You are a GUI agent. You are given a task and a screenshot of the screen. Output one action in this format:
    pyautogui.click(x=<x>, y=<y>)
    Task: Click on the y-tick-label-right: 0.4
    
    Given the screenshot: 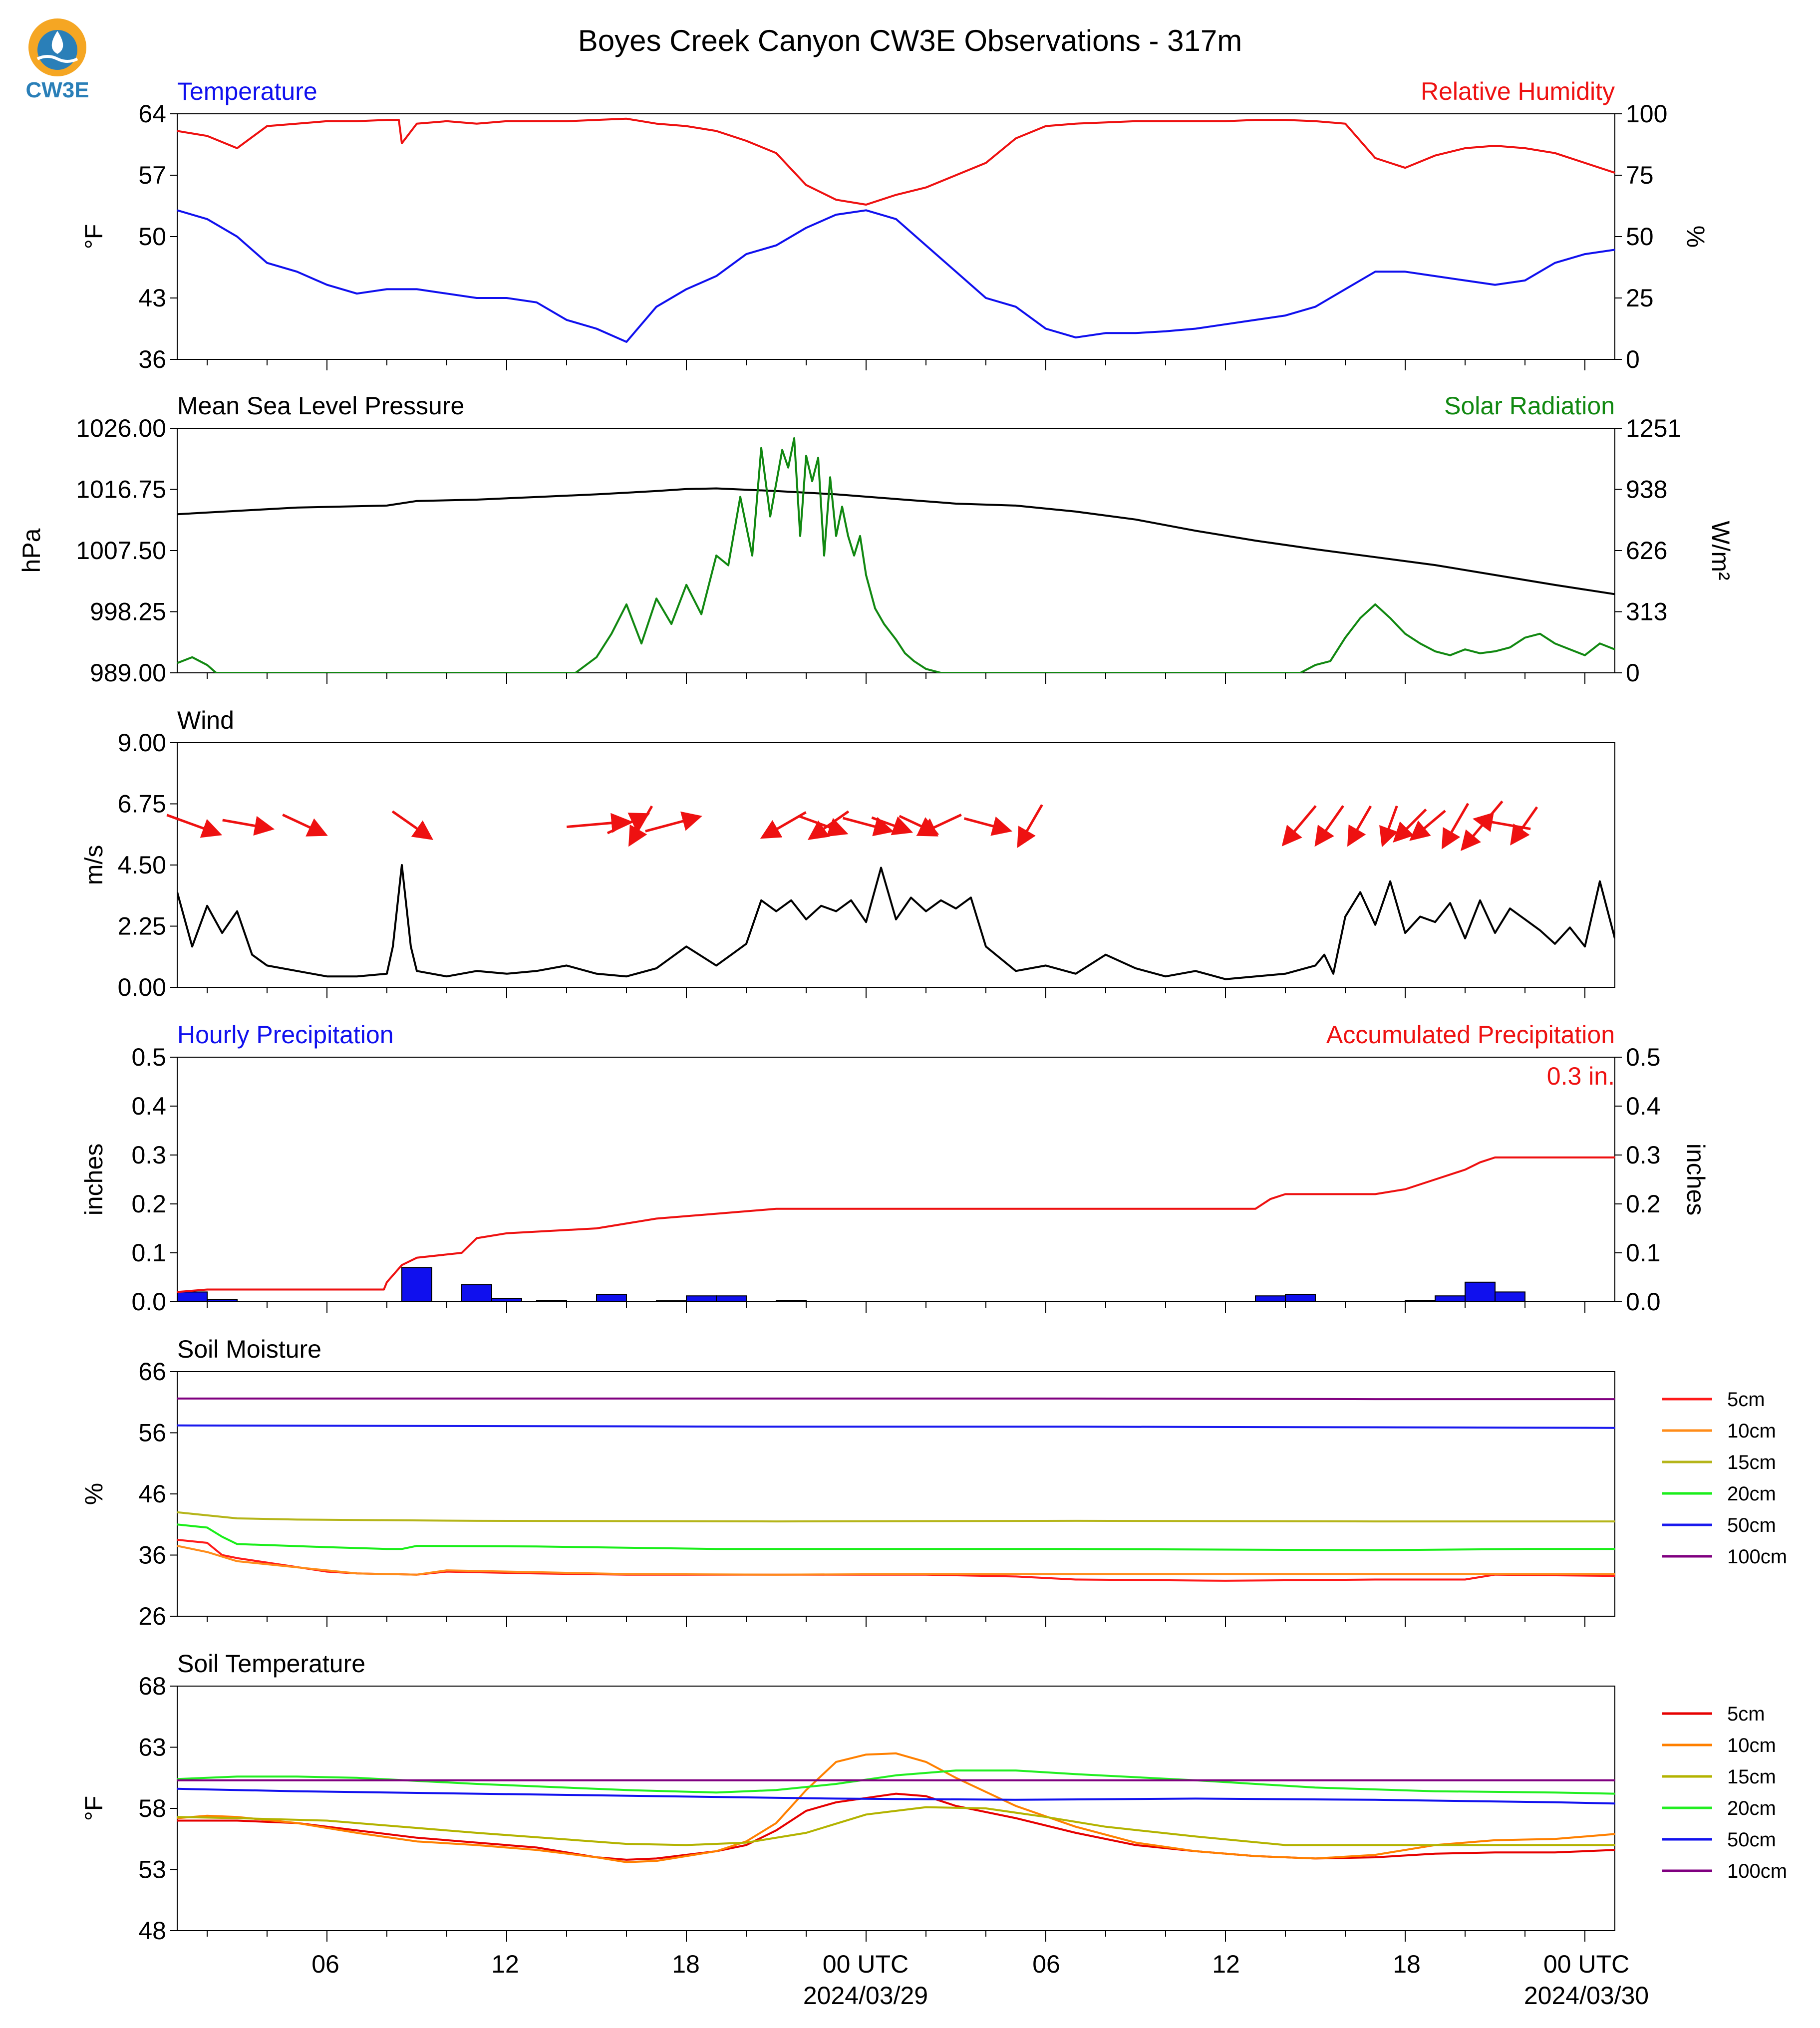 What is the action you would take?
    pyautogui.click(x=1643, y=1106)
    